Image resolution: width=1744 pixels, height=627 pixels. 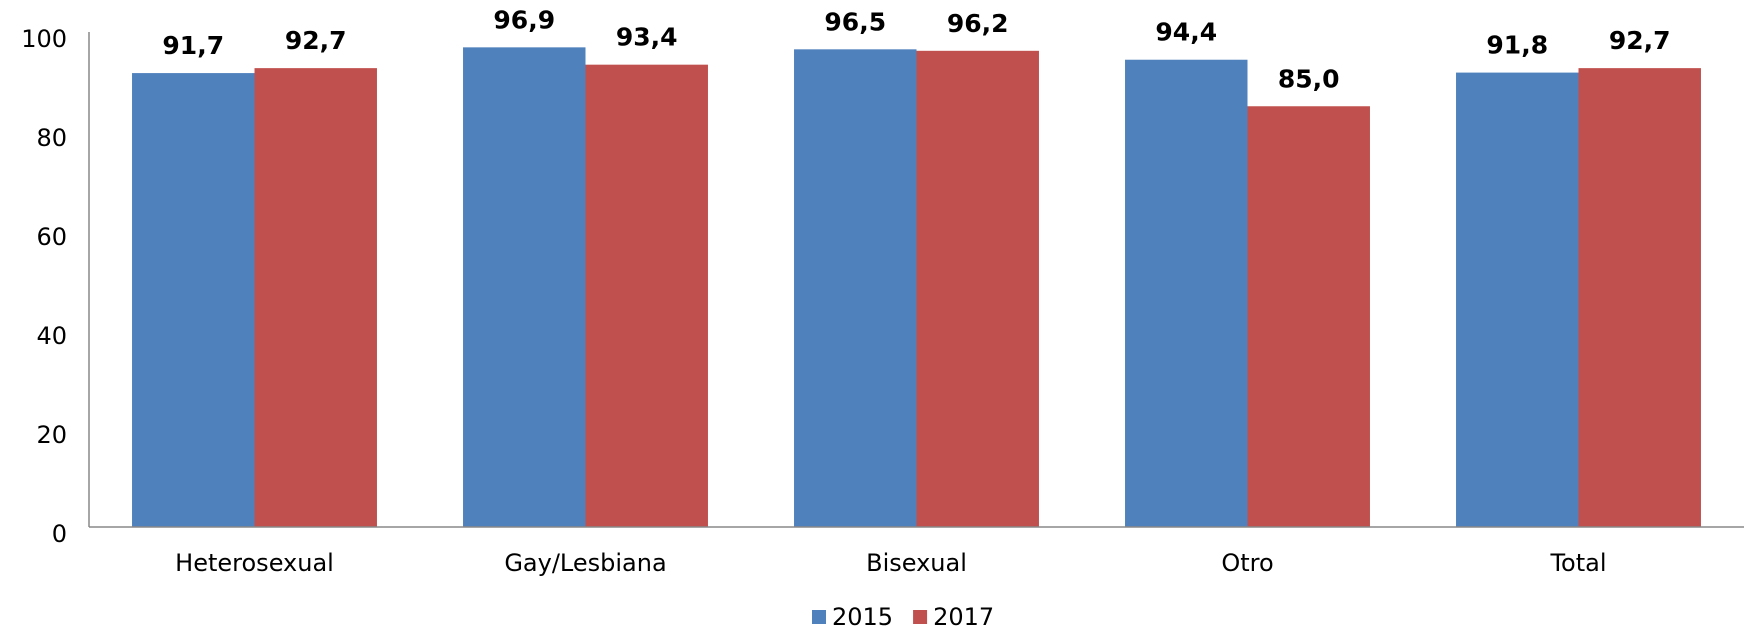 What do you see at coordinates (585, 563) in the screenshot?
I see `x-tick-label: Gay/Lesbiana` at bounding box center [585, 563].